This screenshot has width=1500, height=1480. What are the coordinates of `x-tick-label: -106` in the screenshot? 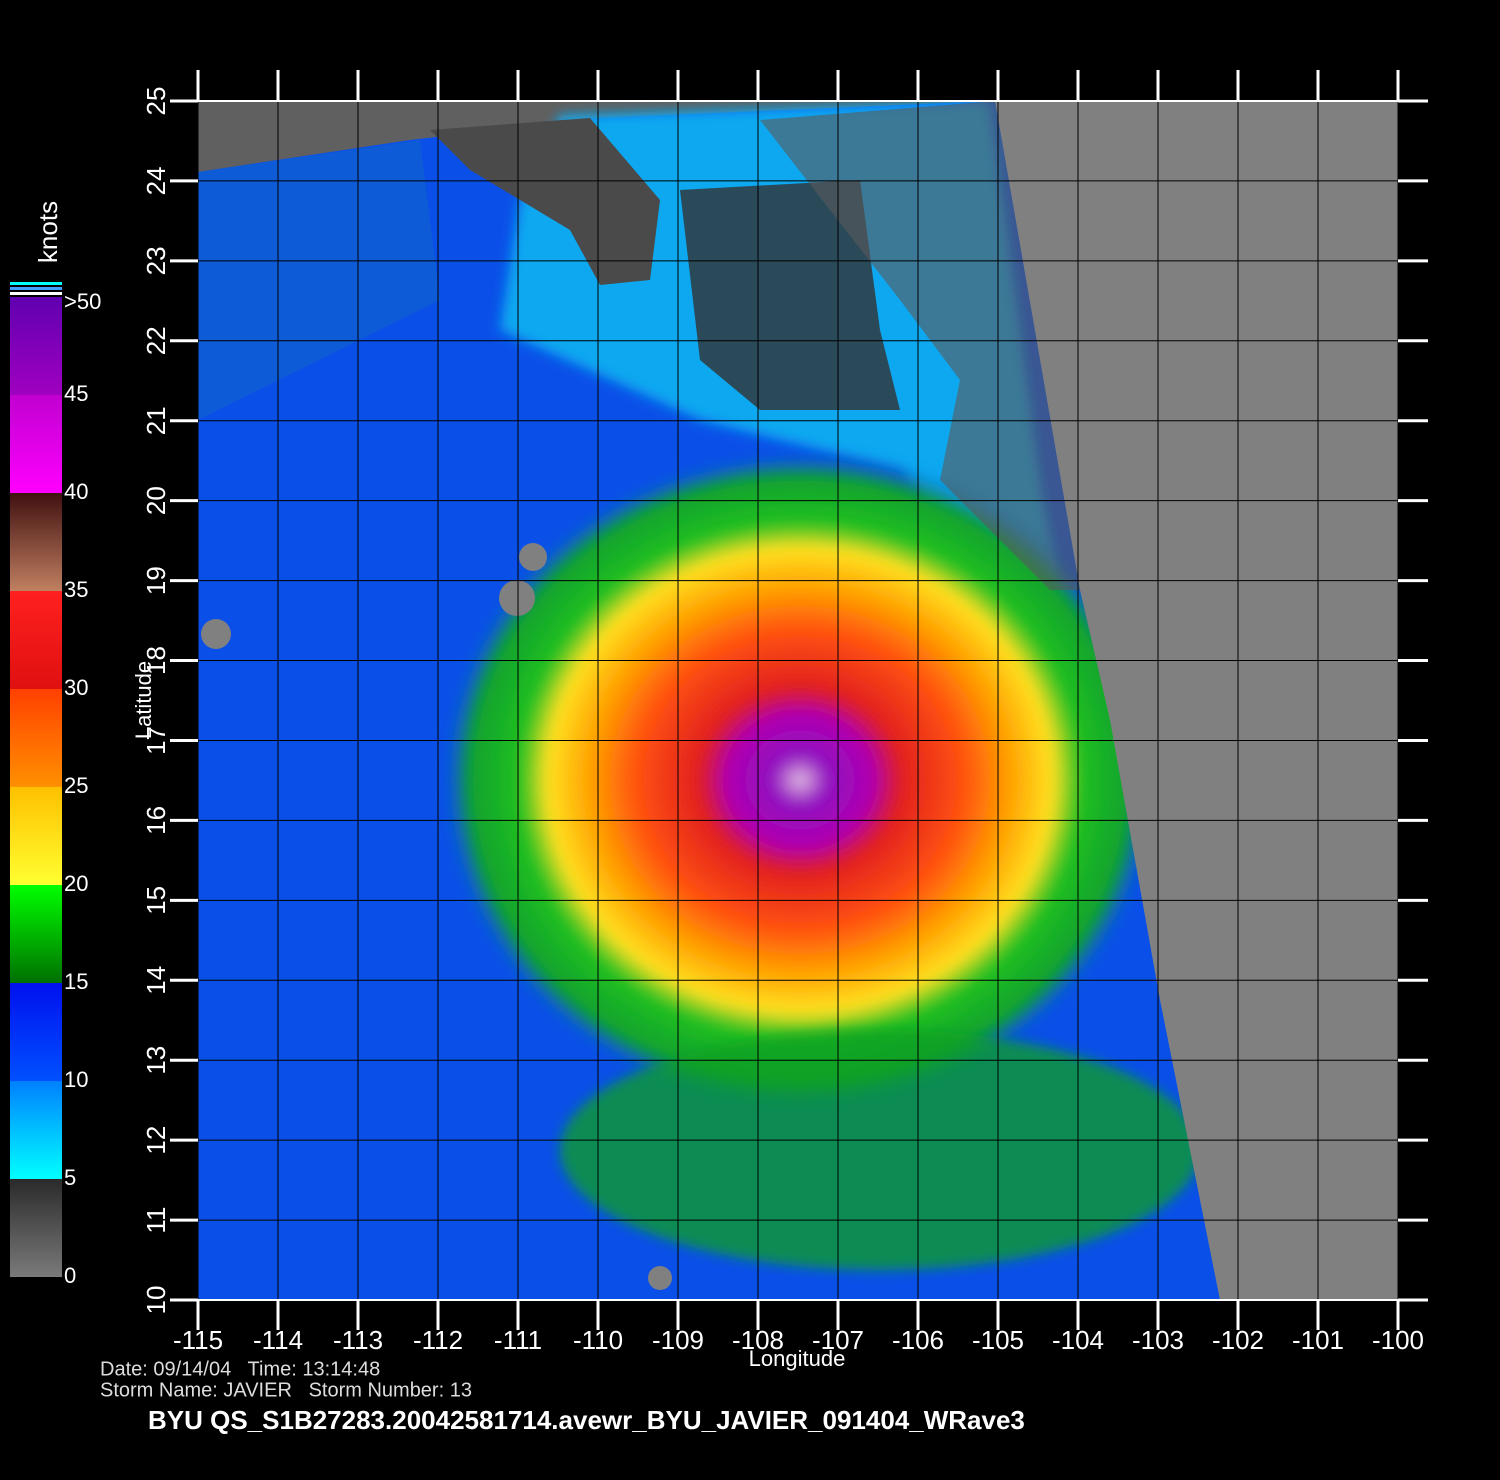 It's located at (918, 1340).